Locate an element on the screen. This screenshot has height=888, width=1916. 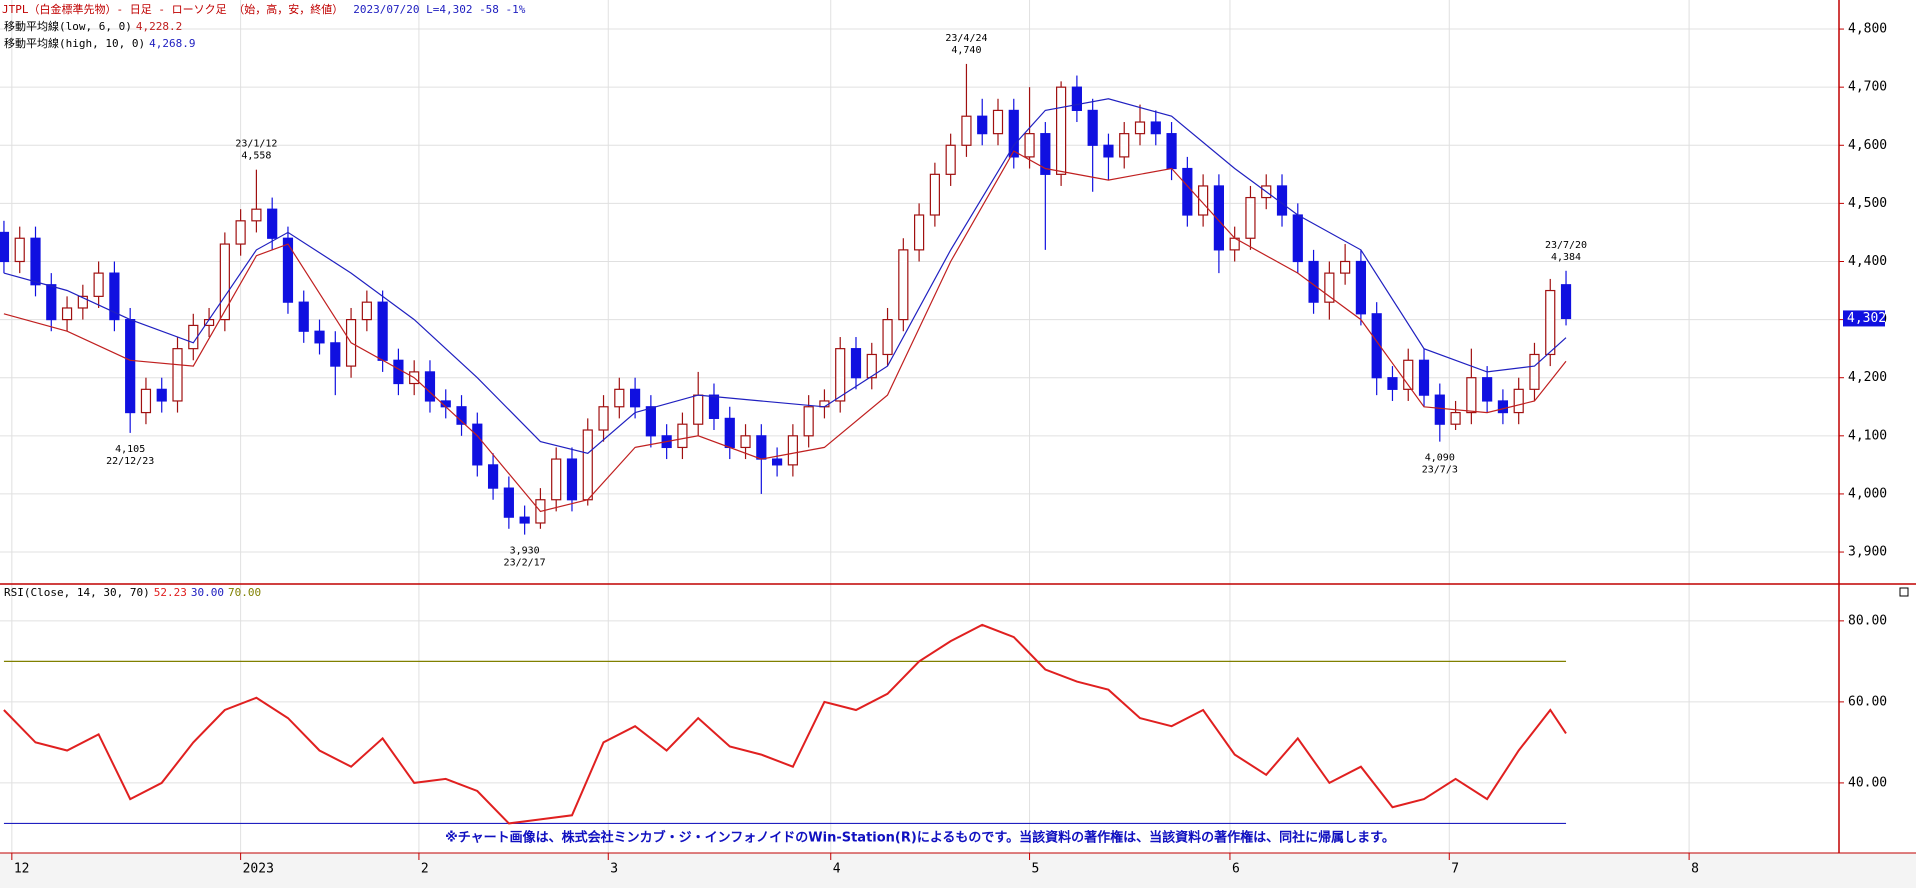
annotation: 4,740 is located at coordinates (966, 50).